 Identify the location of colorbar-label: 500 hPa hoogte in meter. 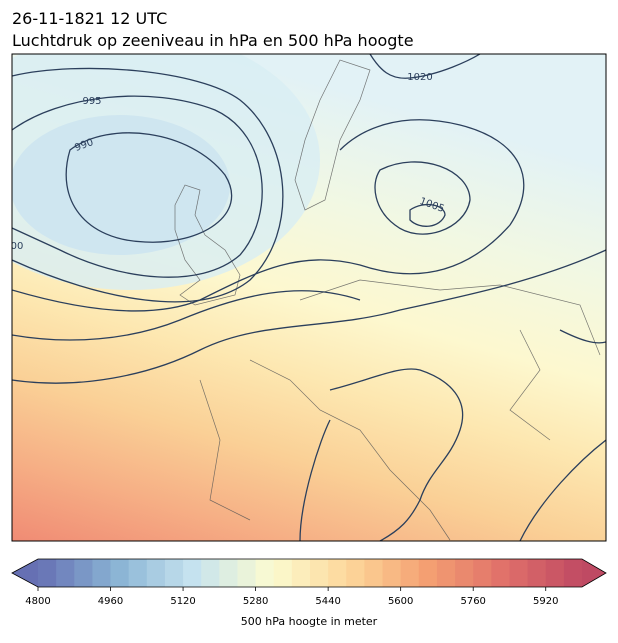
(309, 621).